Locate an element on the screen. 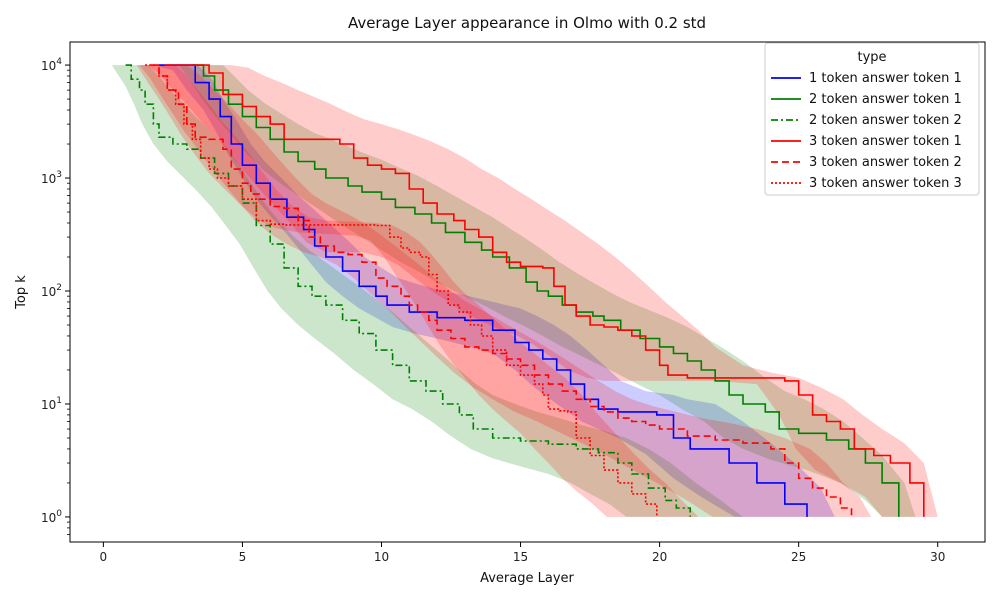  y-axis-label: Top k is located at coordinates (21, 292).